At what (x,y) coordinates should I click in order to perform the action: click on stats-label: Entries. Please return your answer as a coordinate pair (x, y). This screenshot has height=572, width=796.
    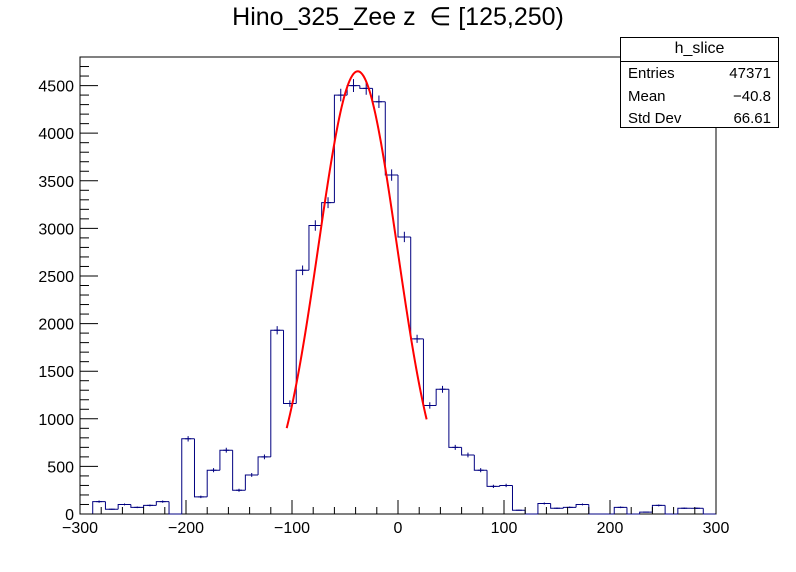
    Looking at the image, I should click on (651, 73).